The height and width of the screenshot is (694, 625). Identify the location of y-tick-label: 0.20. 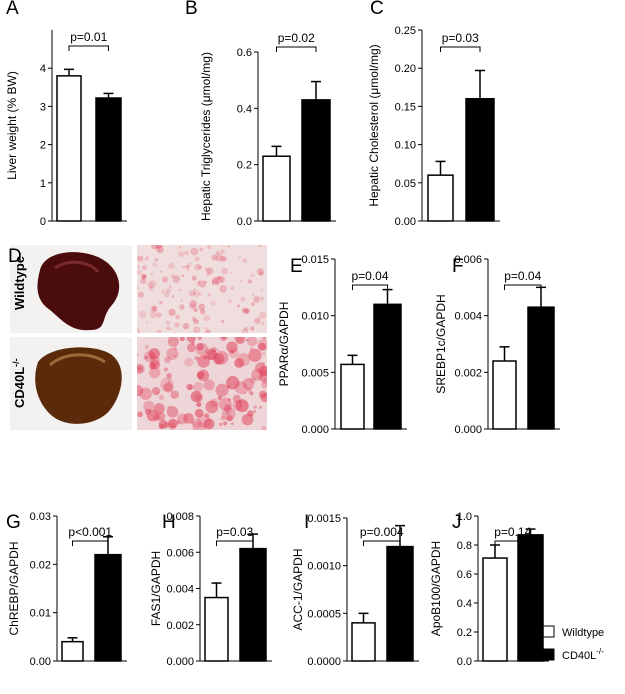
(405, 69).